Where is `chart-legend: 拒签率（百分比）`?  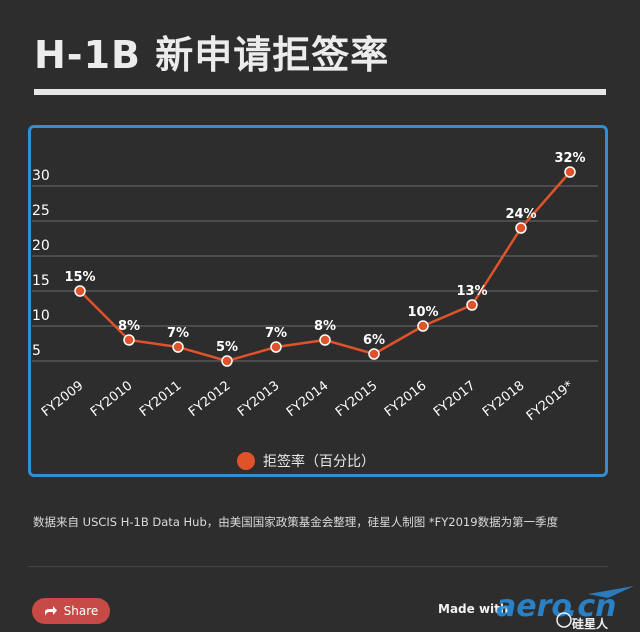 chart-legend: 拒签率（百分比） is located at coordinates (306, 461).